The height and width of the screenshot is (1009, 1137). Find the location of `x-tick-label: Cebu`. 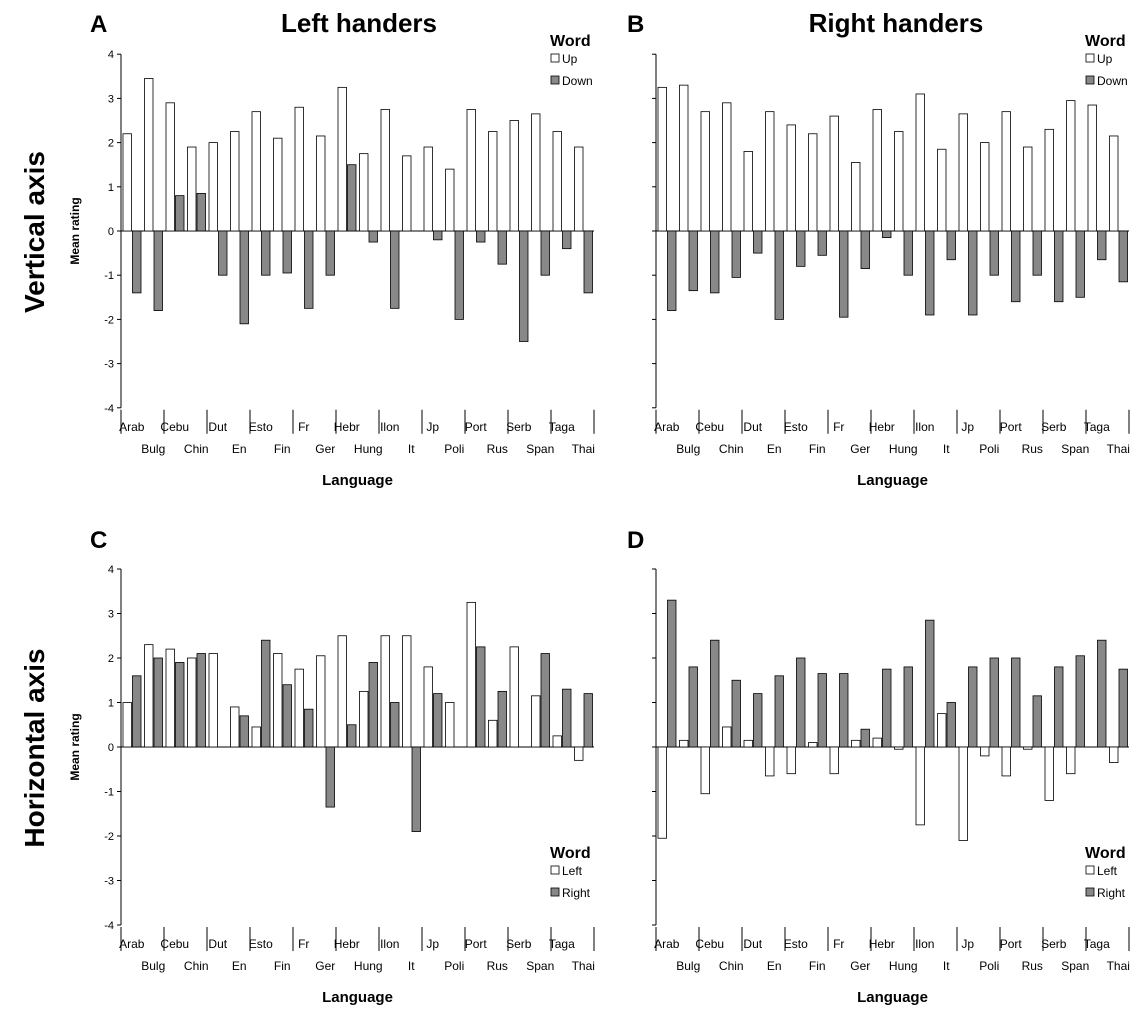

x-tick-label: Cebu is located at coordinates (174, 427).